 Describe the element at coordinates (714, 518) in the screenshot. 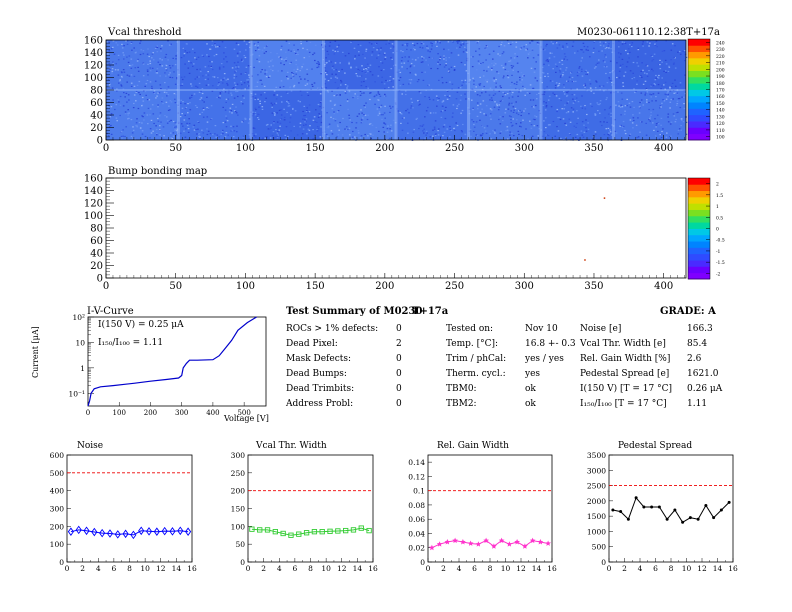

I see `pedestal-point` at that location.